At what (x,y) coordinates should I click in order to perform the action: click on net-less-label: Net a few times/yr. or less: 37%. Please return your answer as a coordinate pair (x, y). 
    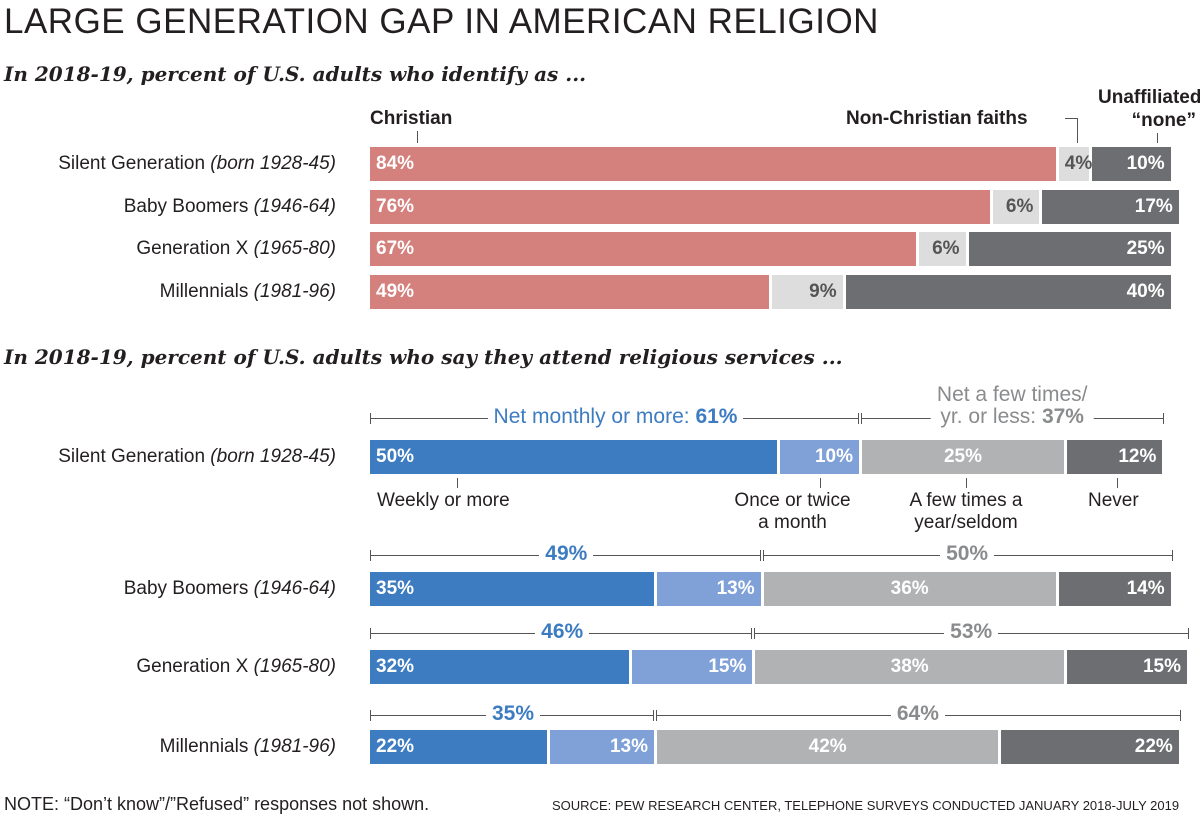
    Looking at the image, I should click on (1012, 405).